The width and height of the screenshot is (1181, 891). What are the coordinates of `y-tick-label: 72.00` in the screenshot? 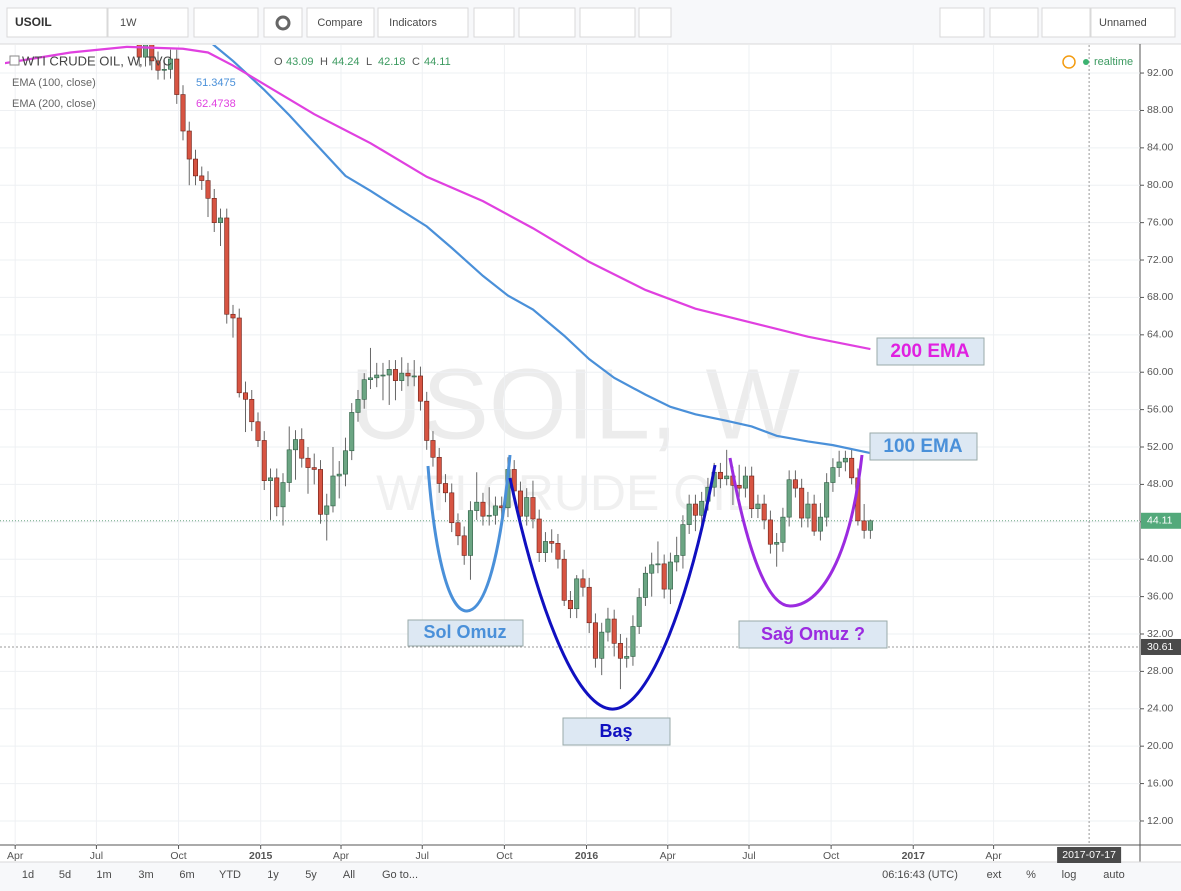 It's located at (1160, 260).